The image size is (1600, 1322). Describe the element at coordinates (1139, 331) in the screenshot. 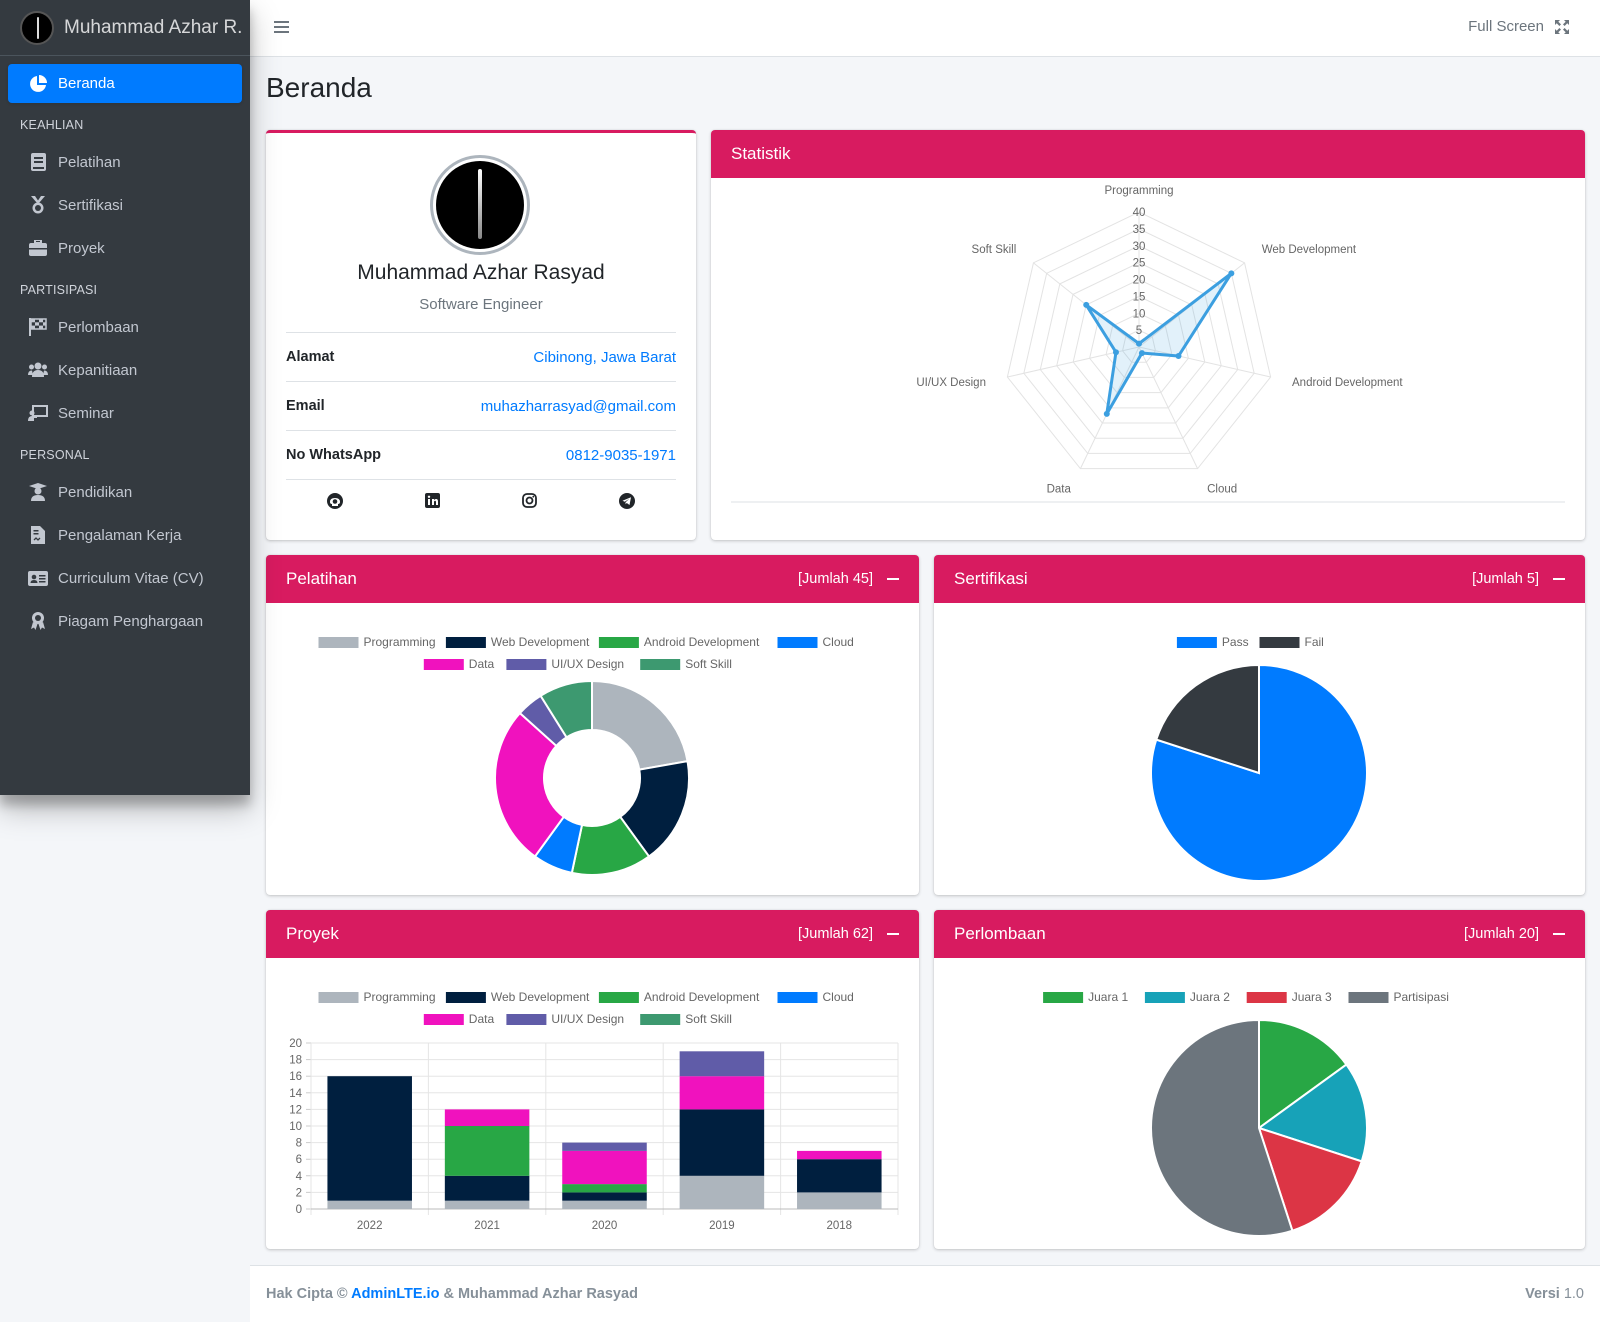

I see `radar-tick-label: 5` at that location.